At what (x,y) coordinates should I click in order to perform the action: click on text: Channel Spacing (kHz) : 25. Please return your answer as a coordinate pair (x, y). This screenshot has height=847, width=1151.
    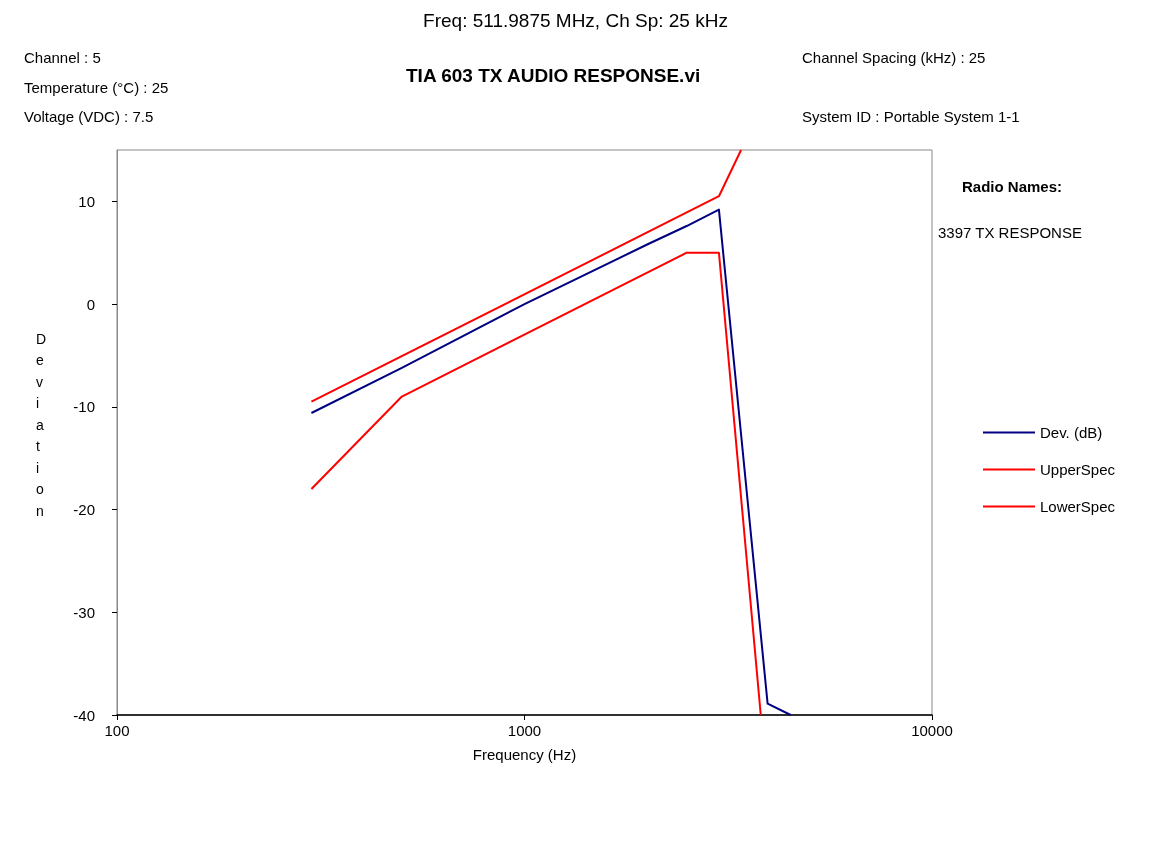
    Looking at the image, I should click on (894, 57).